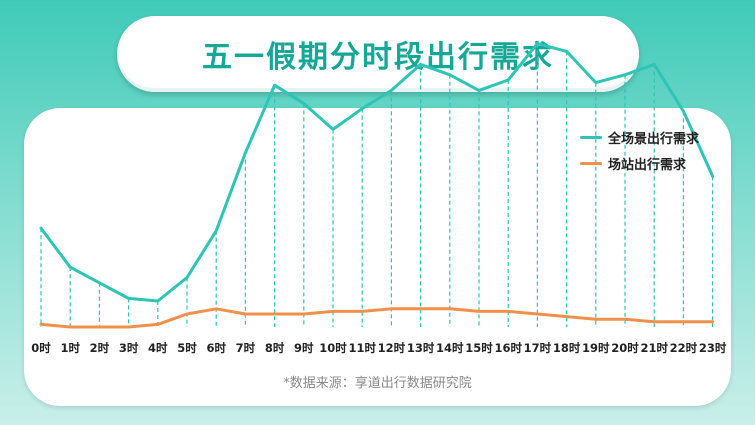 Image resolution: width=755 pixels, height=425 pixels. Describe the element at coordinates (377, 383) in the screenshot. I see `source-note: *数据来源：享道出行数据研究院` at that location.